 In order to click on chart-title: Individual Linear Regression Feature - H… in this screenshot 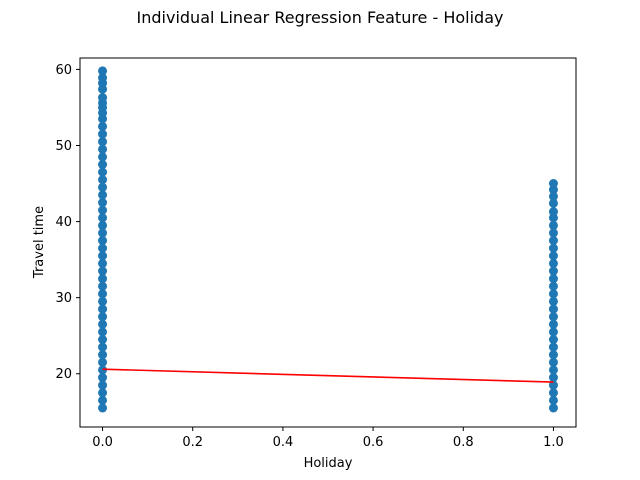, I will do `click(320, 17)`.